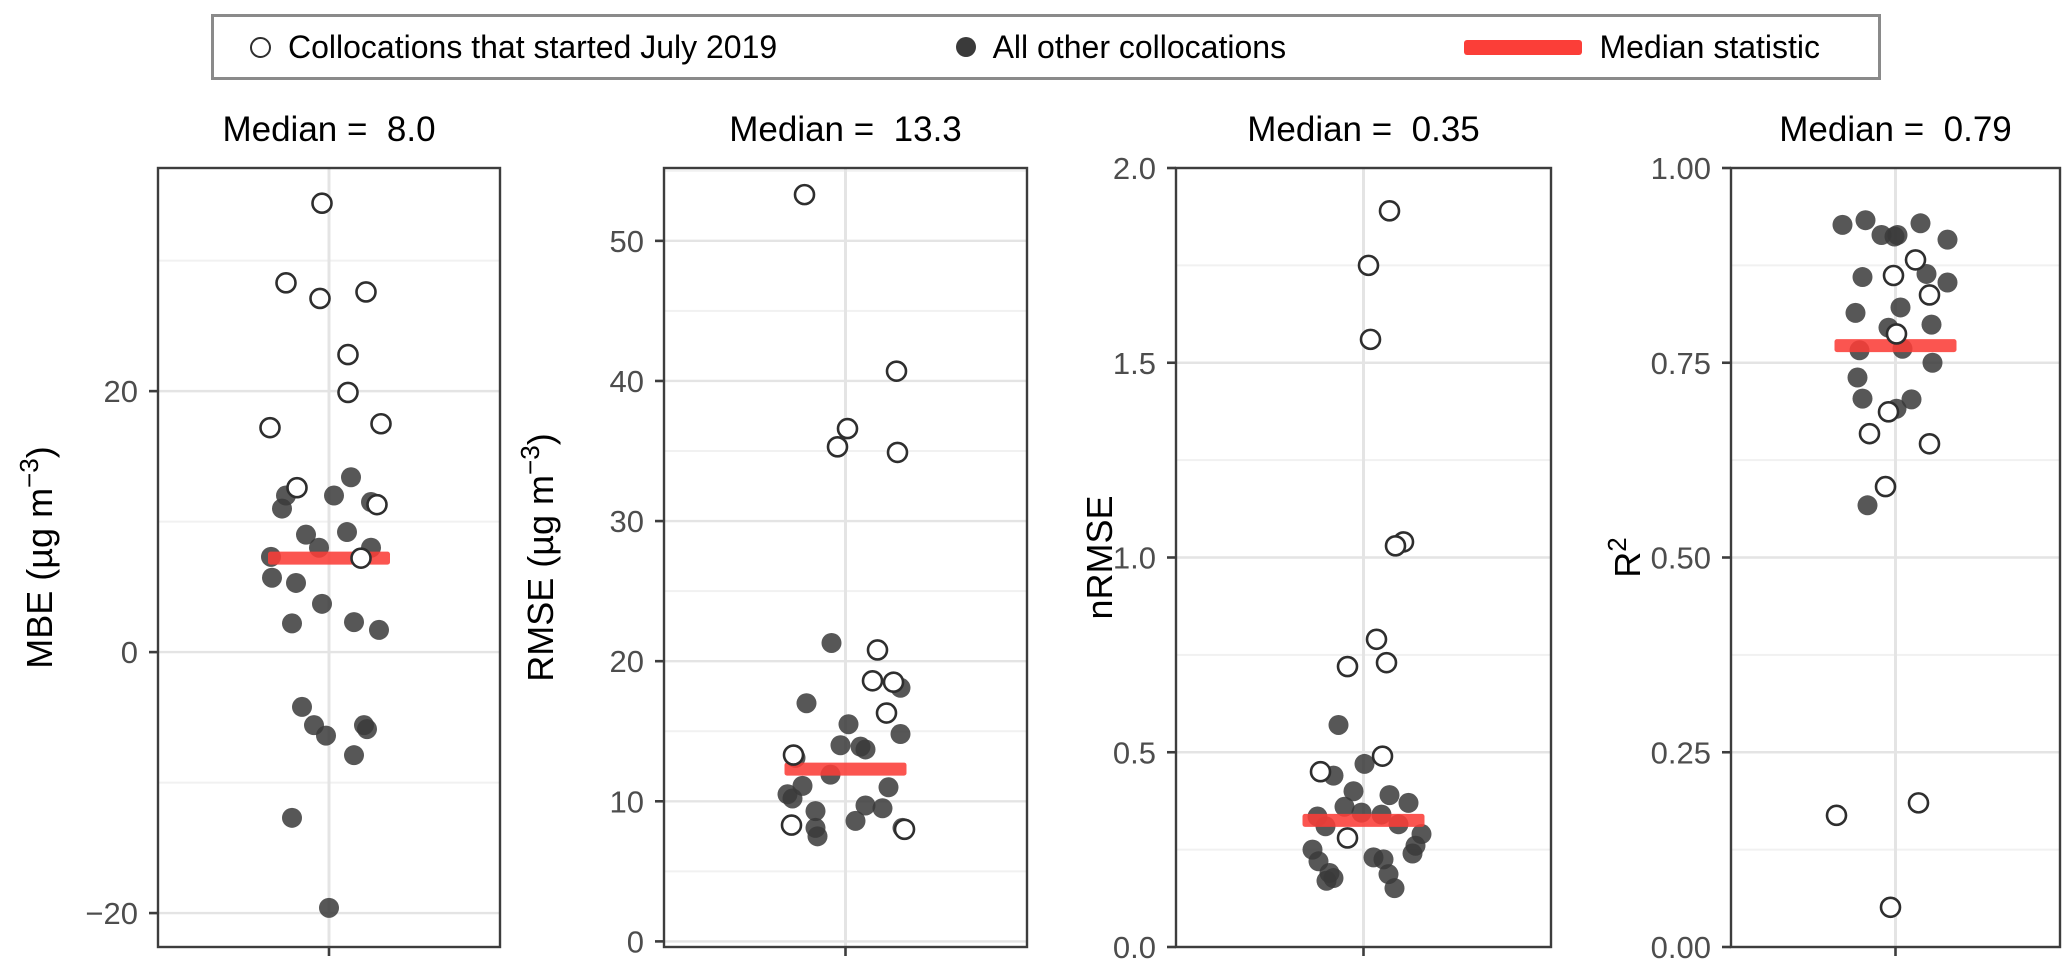 This screenshot has width=2067, height=977. Describe the element at coordinates (627, 801) in the screenshot. I see `y-tick-label: 10` at that location.